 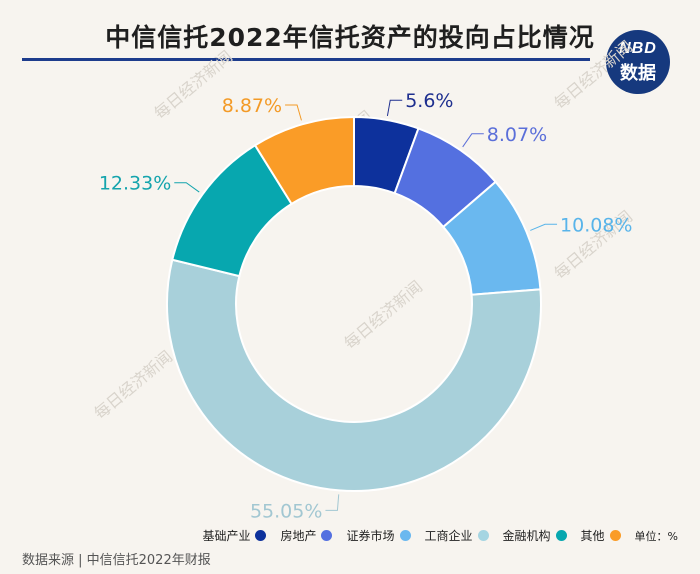 I want to click on legend-item: 基础产业, so click(x=234, y=535).